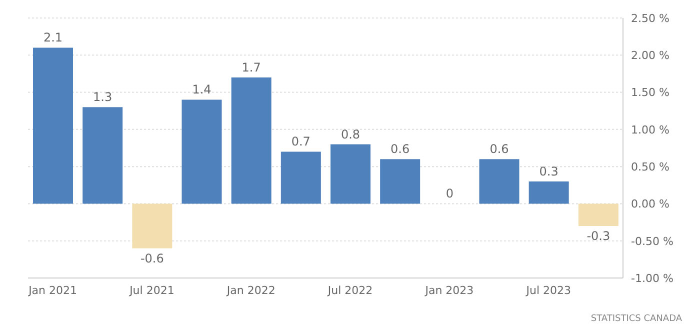 This screenshot has height=332, width=698. I want to click on x-tick-label: Jan 2023, so click(449, 290).